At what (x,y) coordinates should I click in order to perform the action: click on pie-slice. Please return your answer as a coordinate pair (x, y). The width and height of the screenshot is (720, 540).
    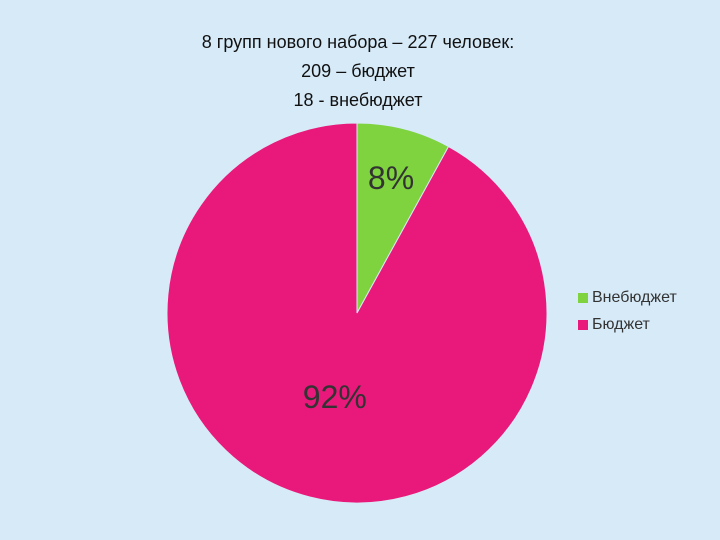
    Looking at the image, I should click on (403, 218).